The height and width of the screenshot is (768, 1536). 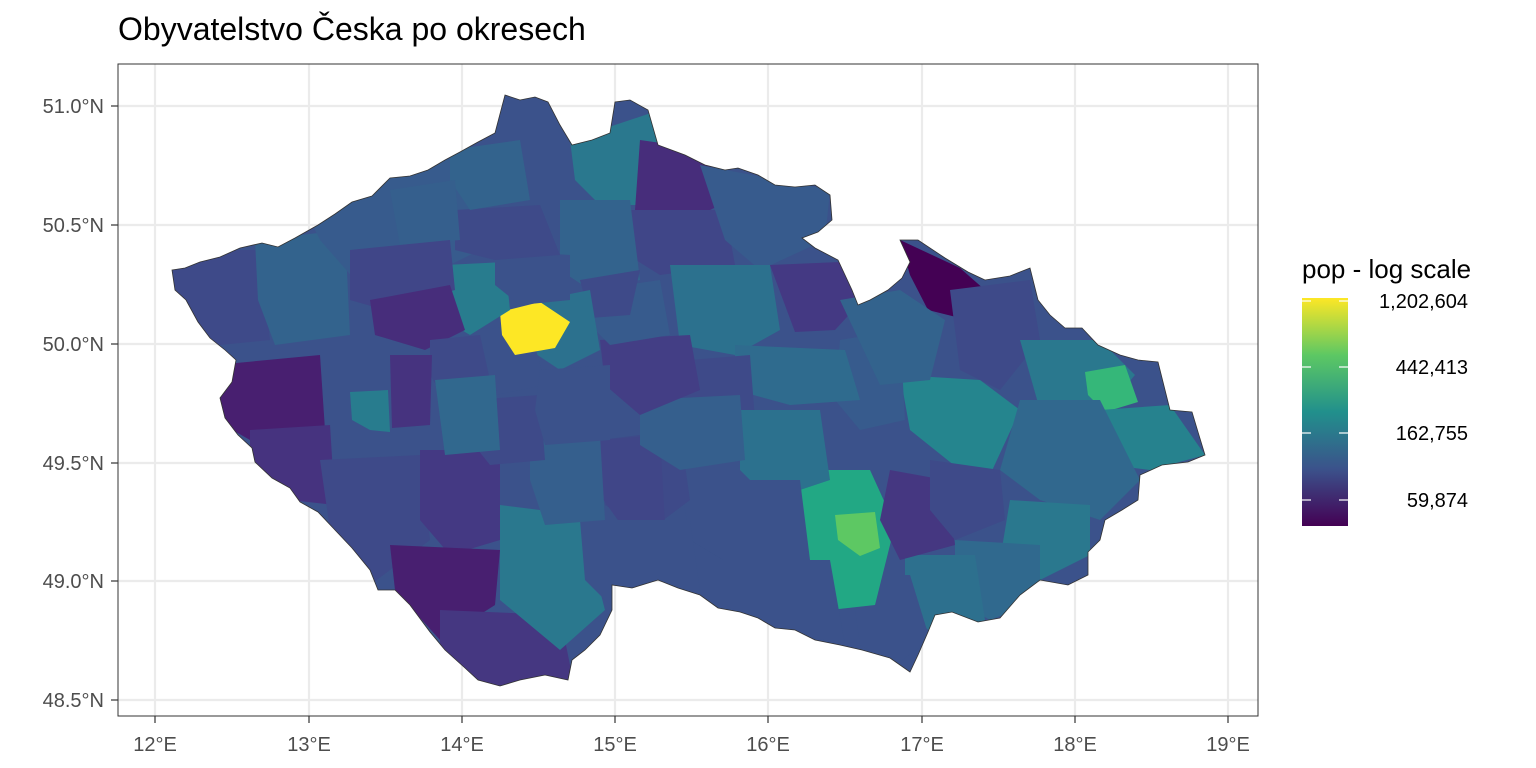 I want to click on legend-breaks: 1,202,604 442,413 162,755 59,874, so click(x=1385, y=401).